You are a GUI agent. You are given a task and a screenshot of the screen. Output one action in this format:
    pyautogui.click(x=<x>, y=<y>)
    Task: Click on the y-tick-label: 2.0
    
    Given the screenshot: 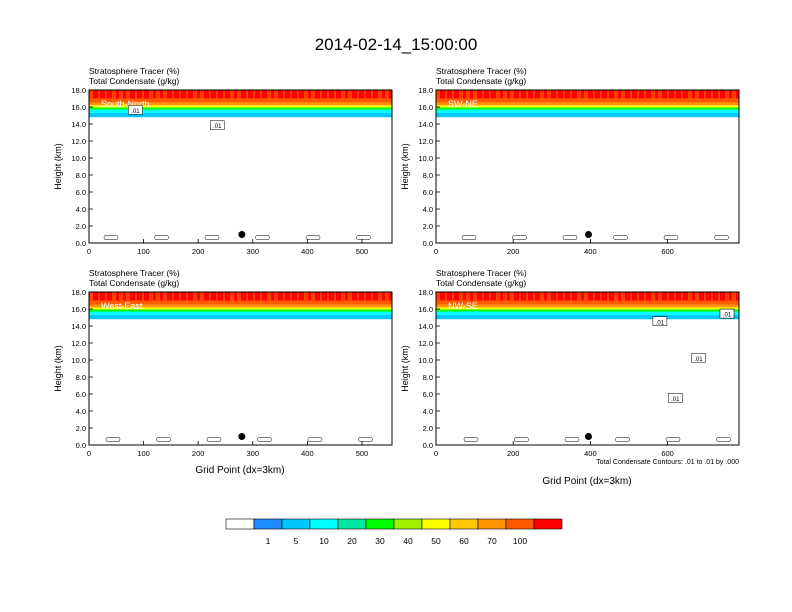 What is the action you would take?
    pyautogui.click(x=81, y=428)
    